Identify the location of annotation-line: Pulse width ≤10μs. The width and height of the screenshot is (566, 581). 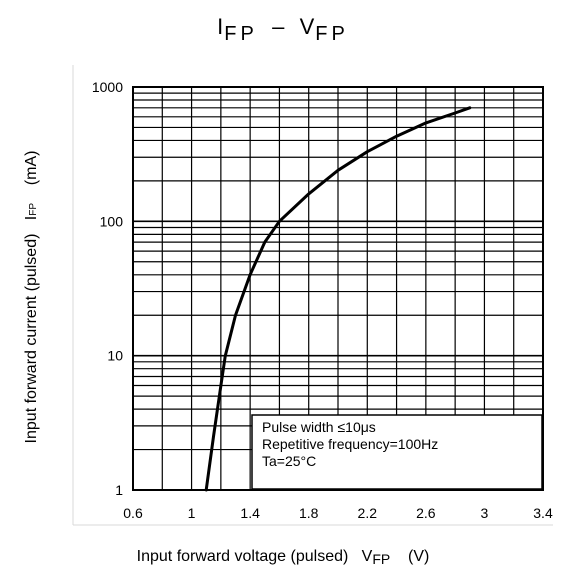
(319, 427).